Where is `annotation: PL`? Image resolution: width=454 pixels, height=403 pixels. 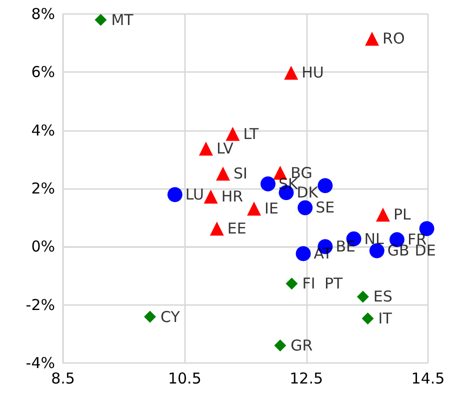 annotation: PL is located at coordinates (402, 215).